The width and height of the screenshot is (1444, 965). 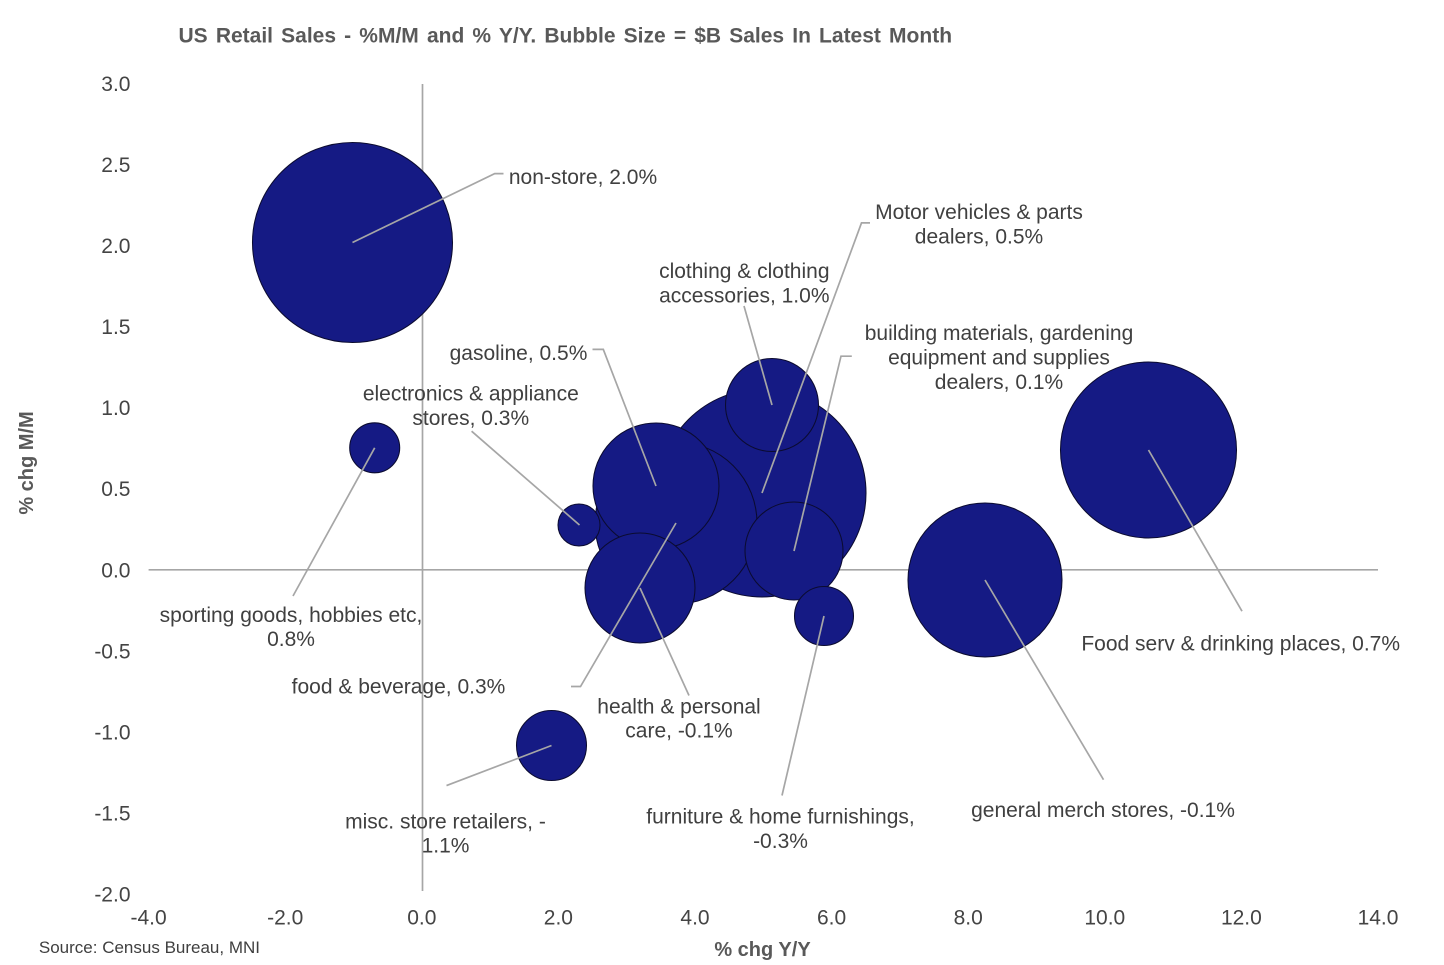 I want to click on svg-text: % chg M/M, so click(x=27, y=462).